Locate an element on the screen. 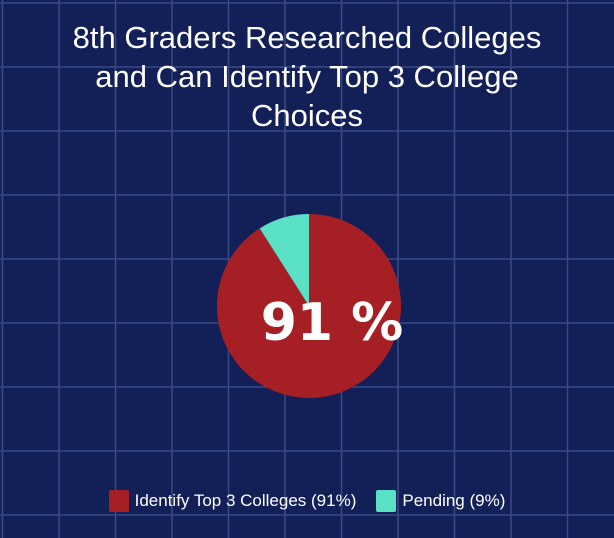 This screenshot has height=538, width=614. legend-item-pending: Pending (9%) is located at coordinates (440, 501).